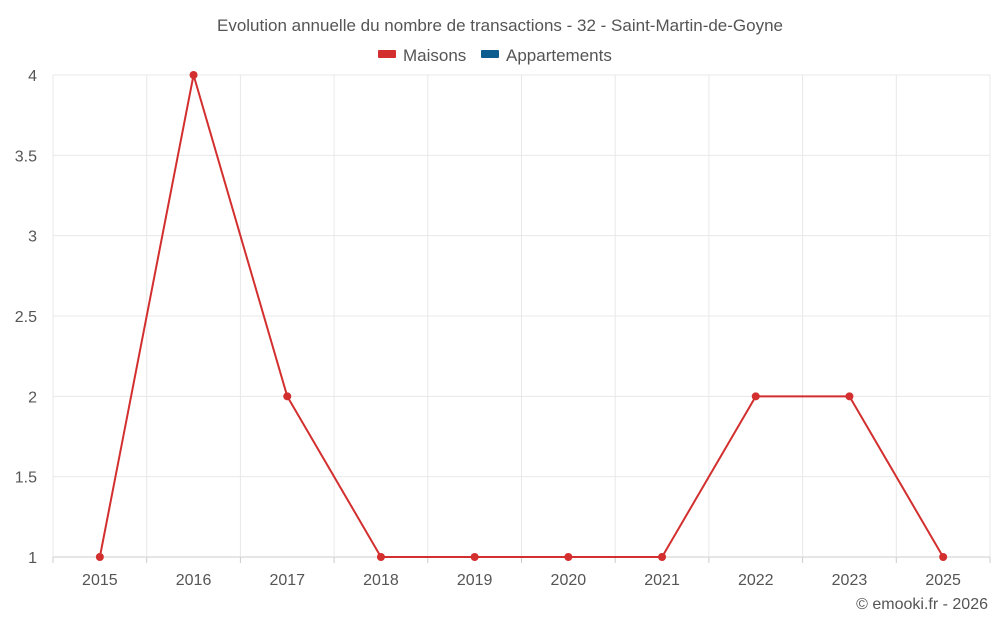 This screenshot has width=1000, height=625. I want to click on y-tick-label: 1, so click(32, 558).